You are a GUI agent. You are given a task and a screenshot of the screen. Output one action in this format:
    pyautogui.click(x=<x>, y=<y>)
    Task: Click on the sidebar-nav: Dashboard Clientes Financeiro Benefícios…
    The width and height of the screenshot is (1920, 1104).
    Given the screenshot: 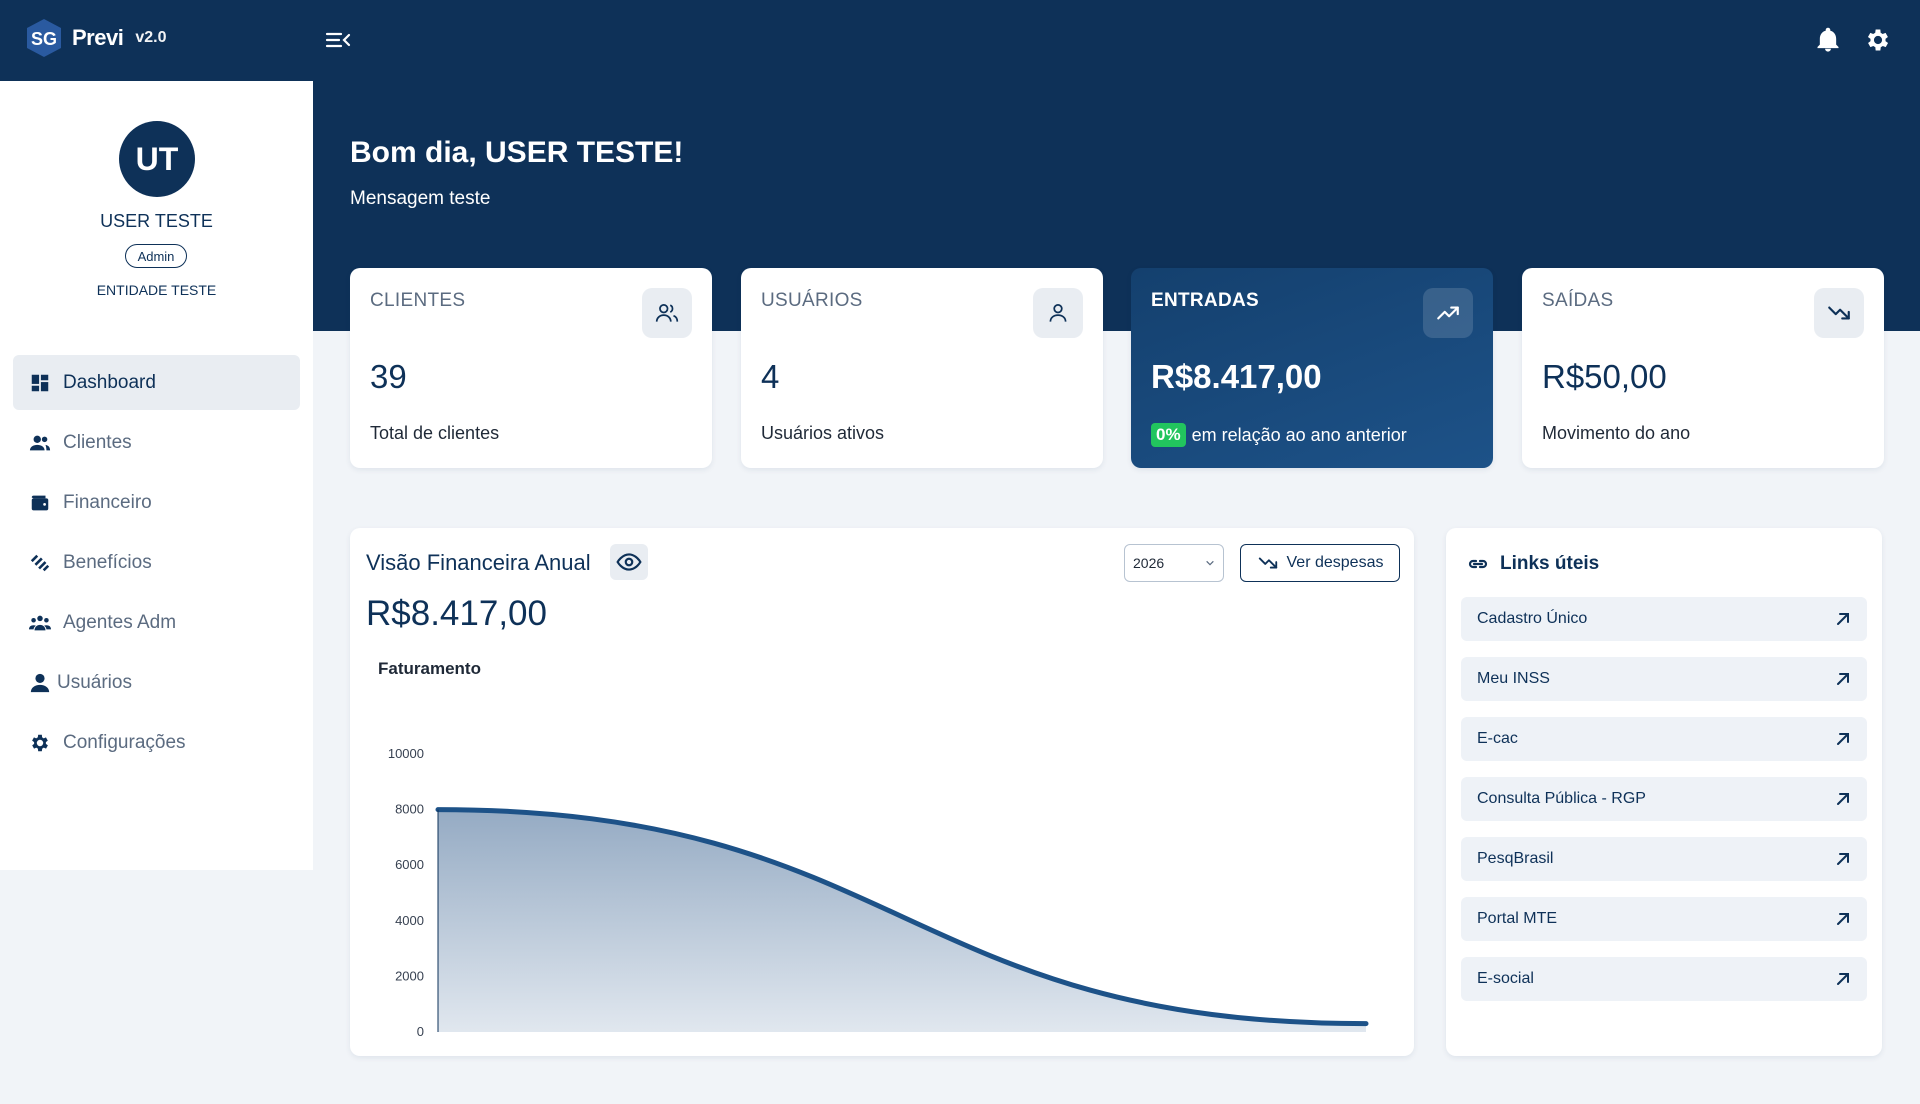 What is the action you would take?
    pyautogui.click(x=156, y=565)
    